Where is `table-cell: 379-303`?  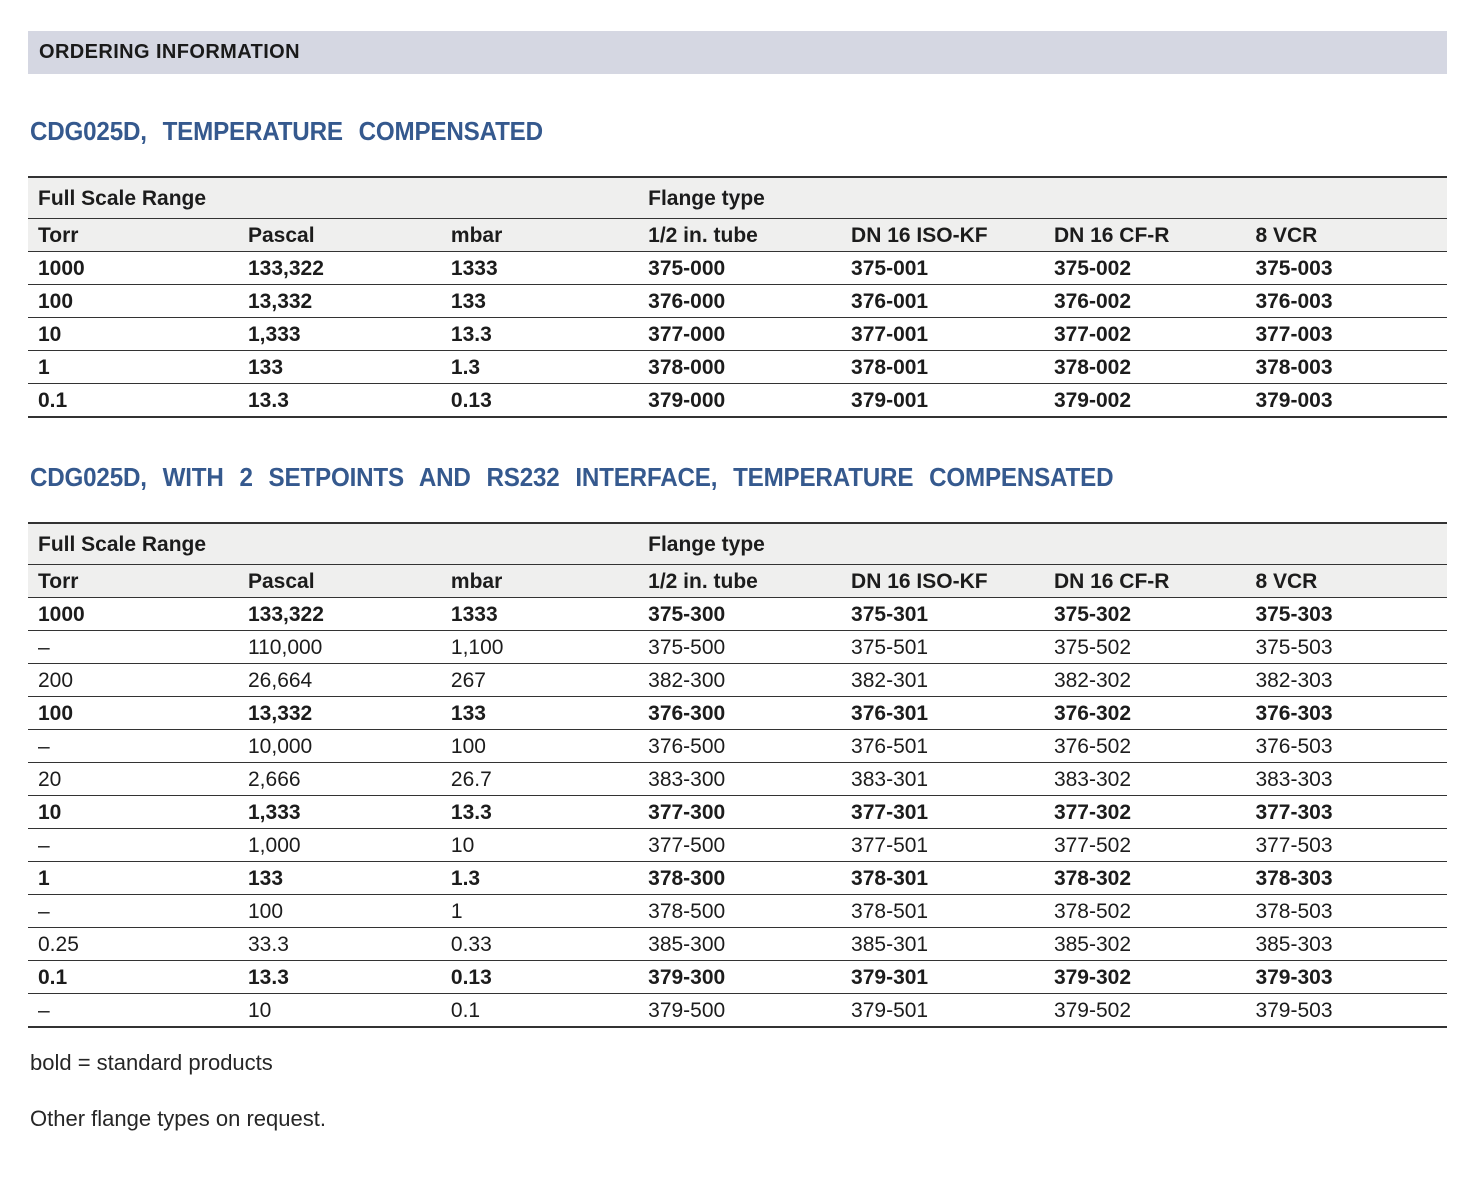 table-cell: 379-303 is located at coordinates (1346, 977).